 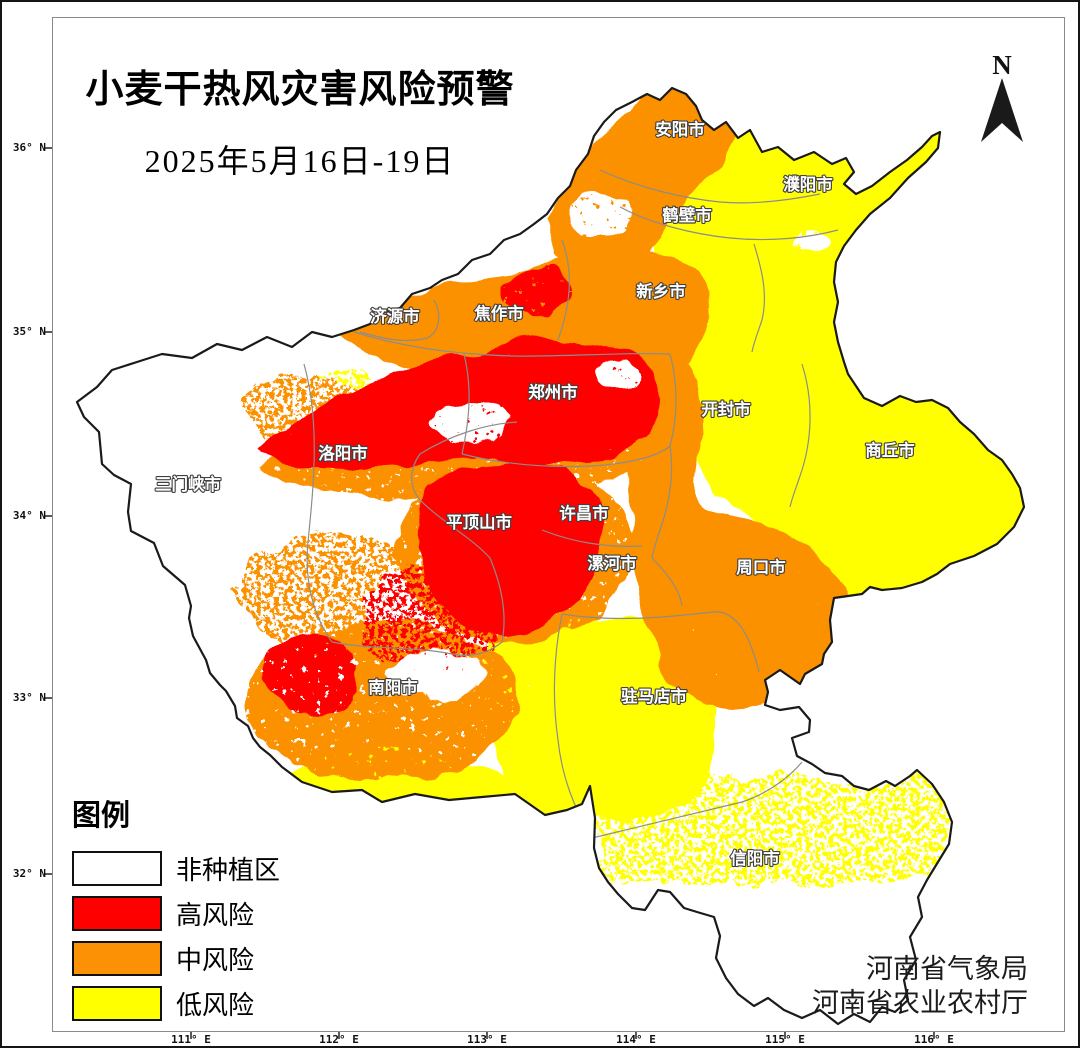 I want to click on legend-swatch-medium-risk, so click(x=117, y=958).